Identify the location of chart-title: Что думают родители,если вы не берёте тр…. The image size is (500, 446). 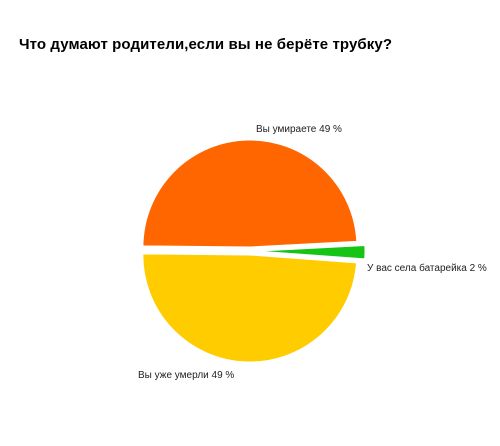
(206, 44).